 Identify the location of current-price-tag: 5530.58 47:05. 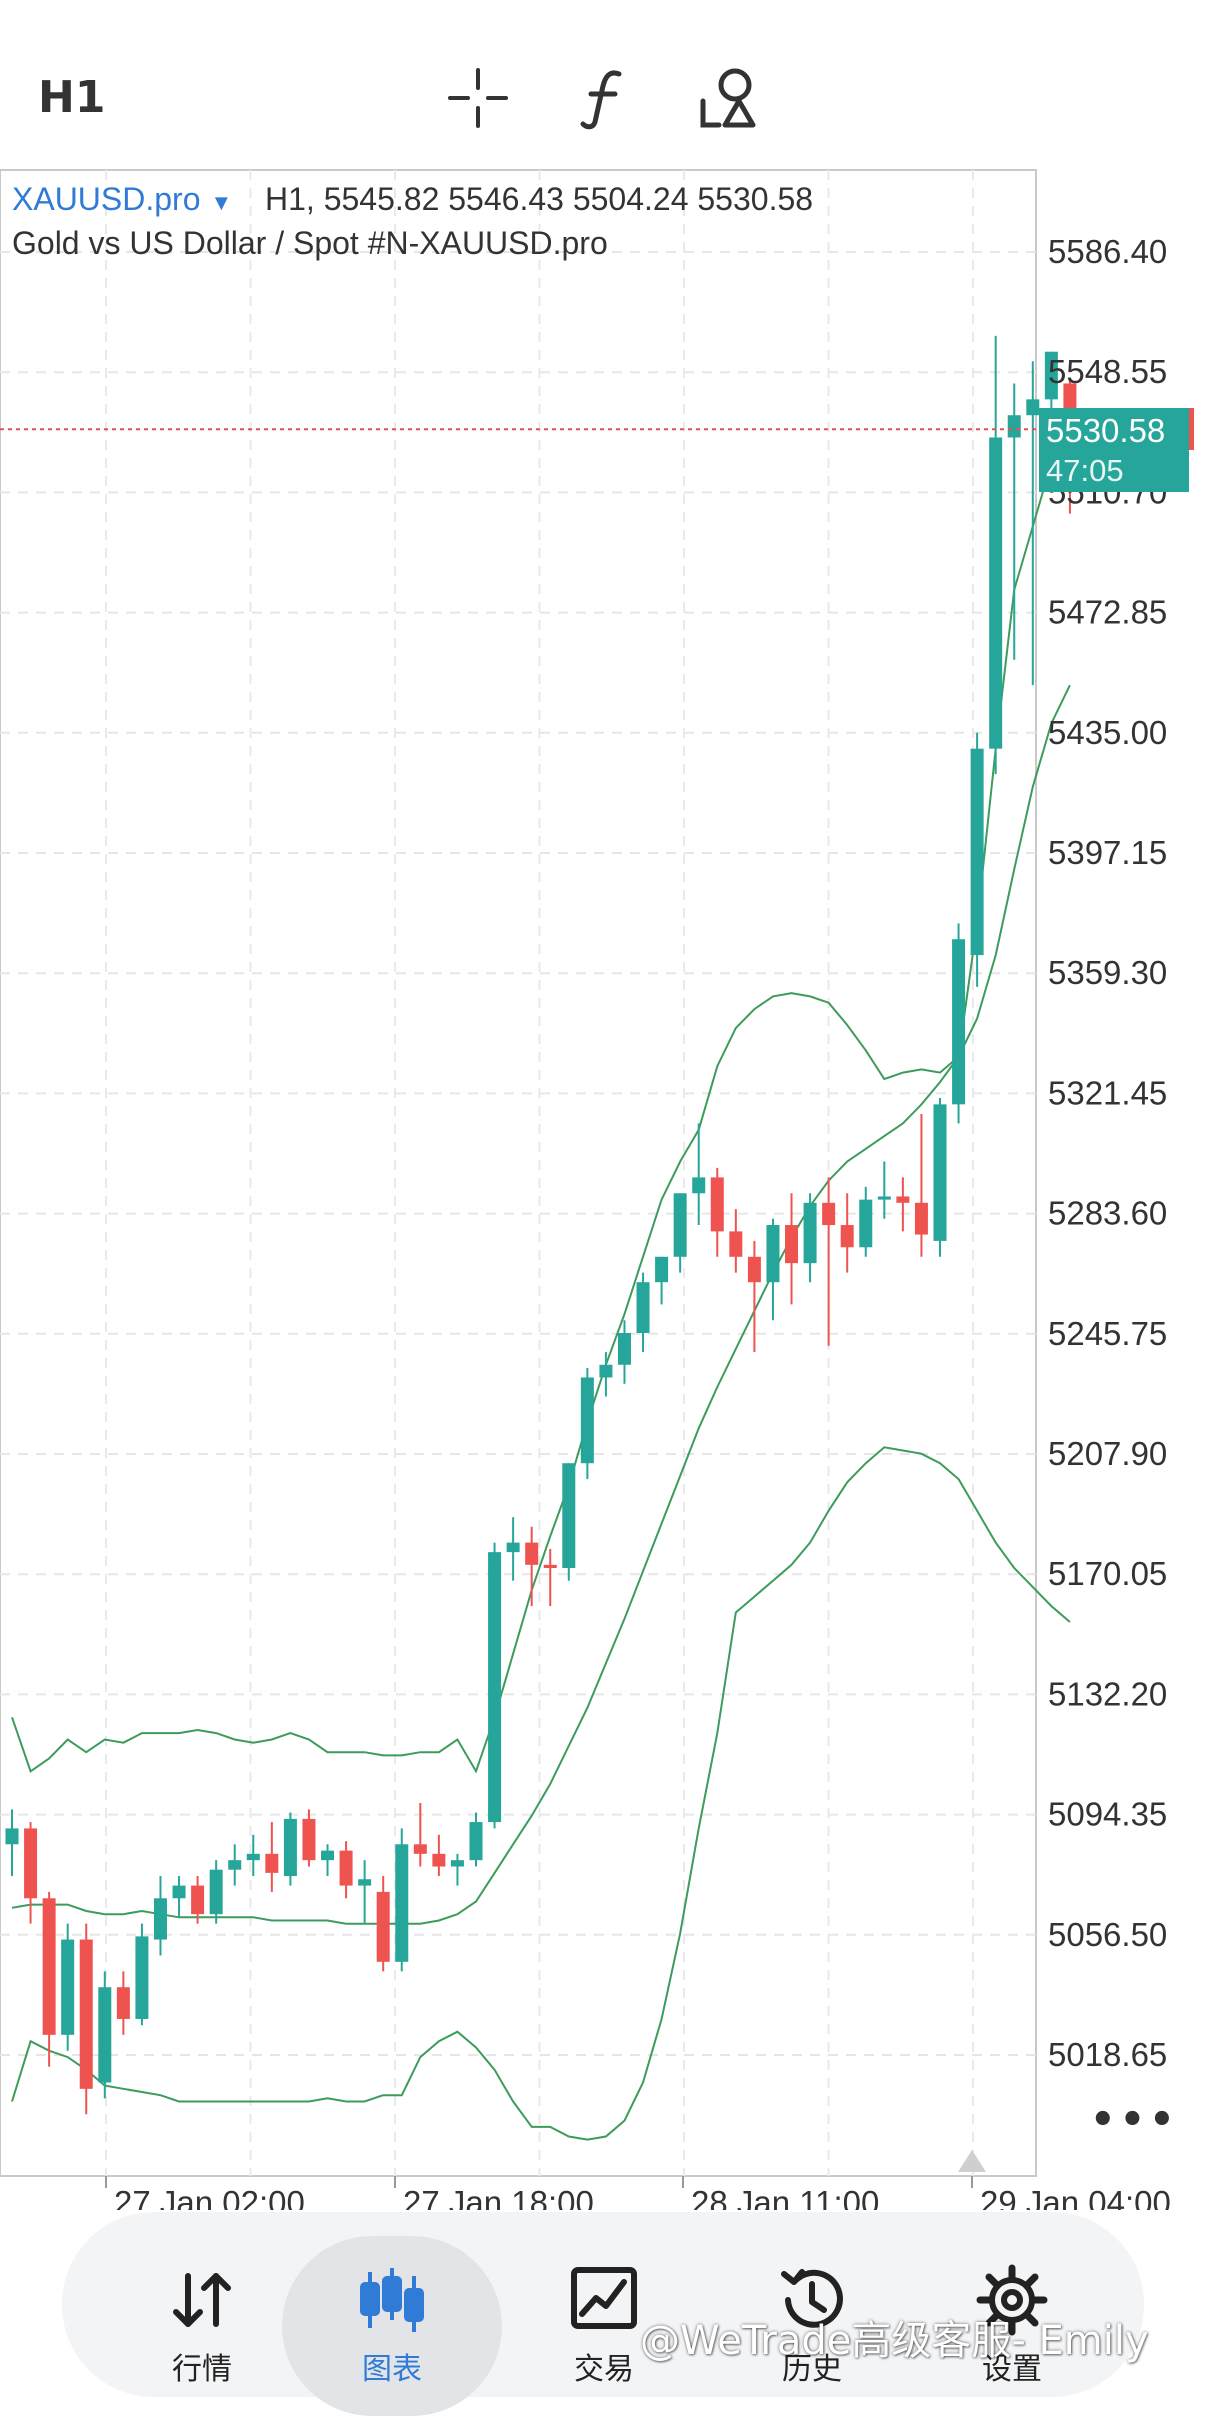
(1116, 450).